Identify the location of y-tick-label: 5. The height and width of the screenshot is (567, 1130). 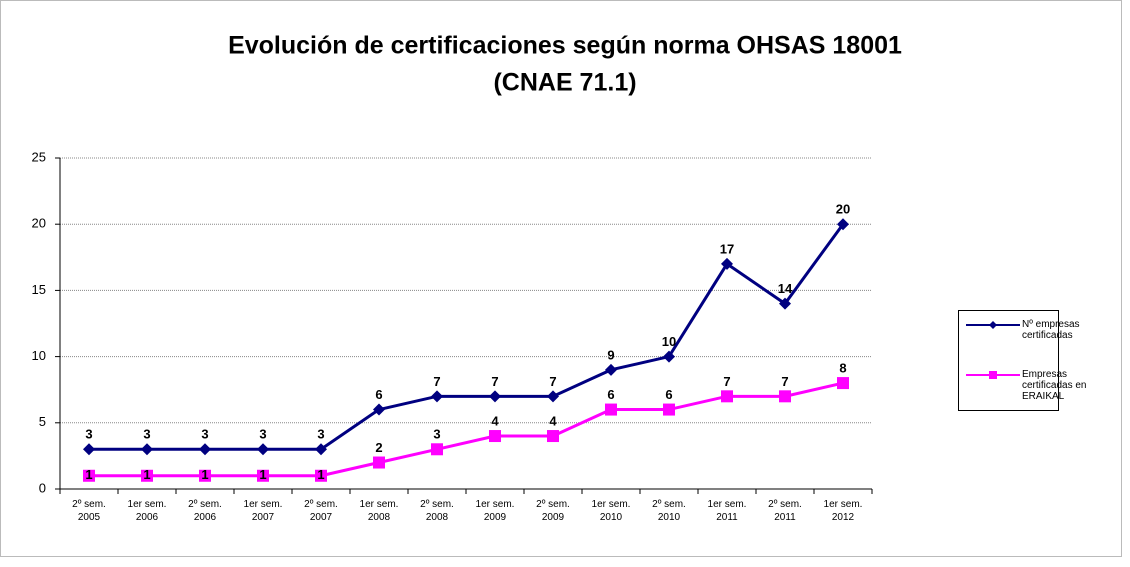
(42, 421).